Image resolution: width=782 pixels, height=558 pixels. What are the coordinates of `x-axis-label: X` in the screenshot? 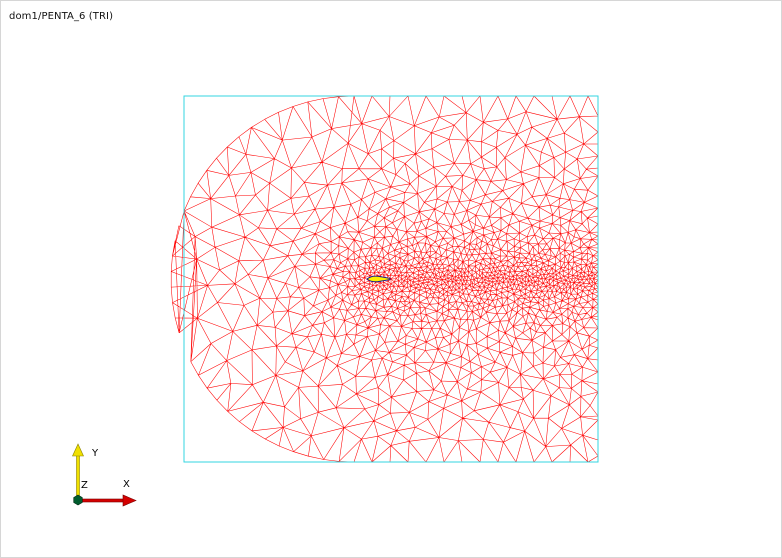 It's located at (126, 484).